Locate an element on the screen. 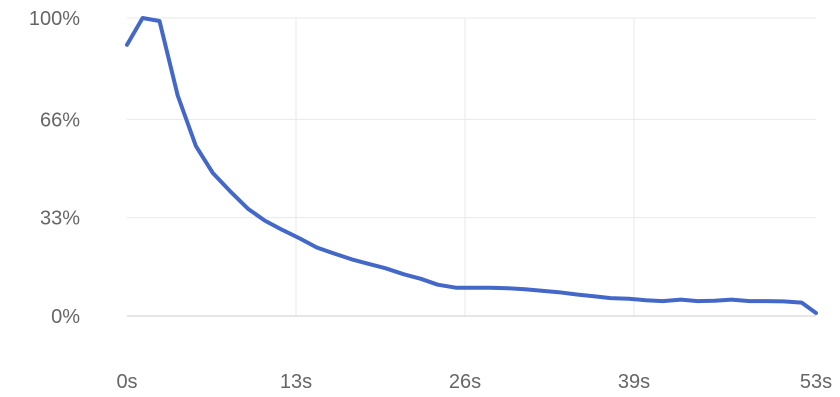 This screenshot has width=840, height=397. x-tick-label: 39s is located at coordinates (634, 381).